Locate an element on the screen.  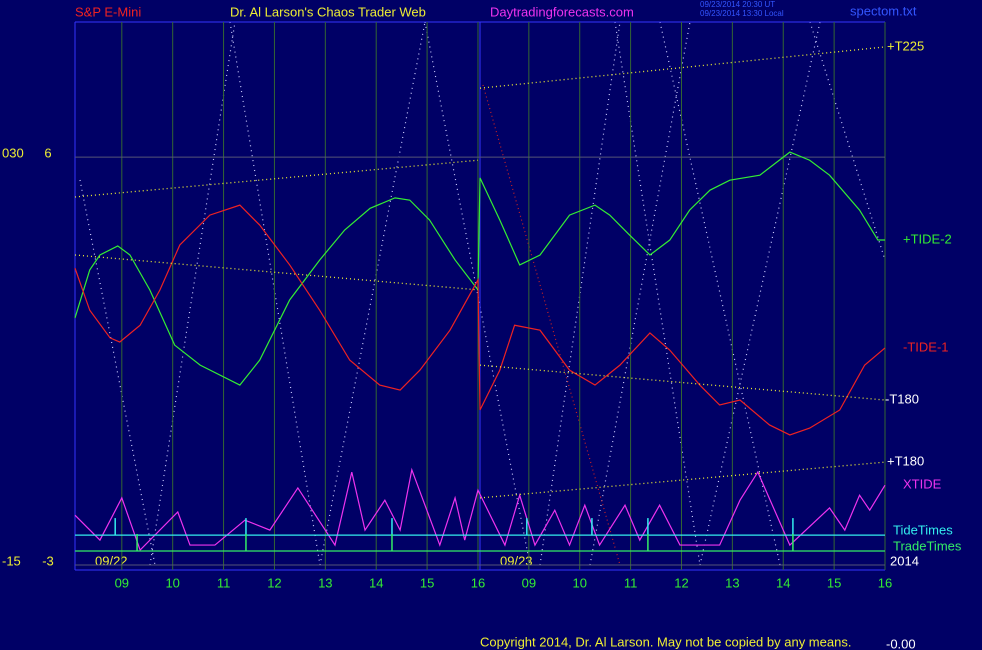
date-label: 09/23 is located at coordinates (516, 560).